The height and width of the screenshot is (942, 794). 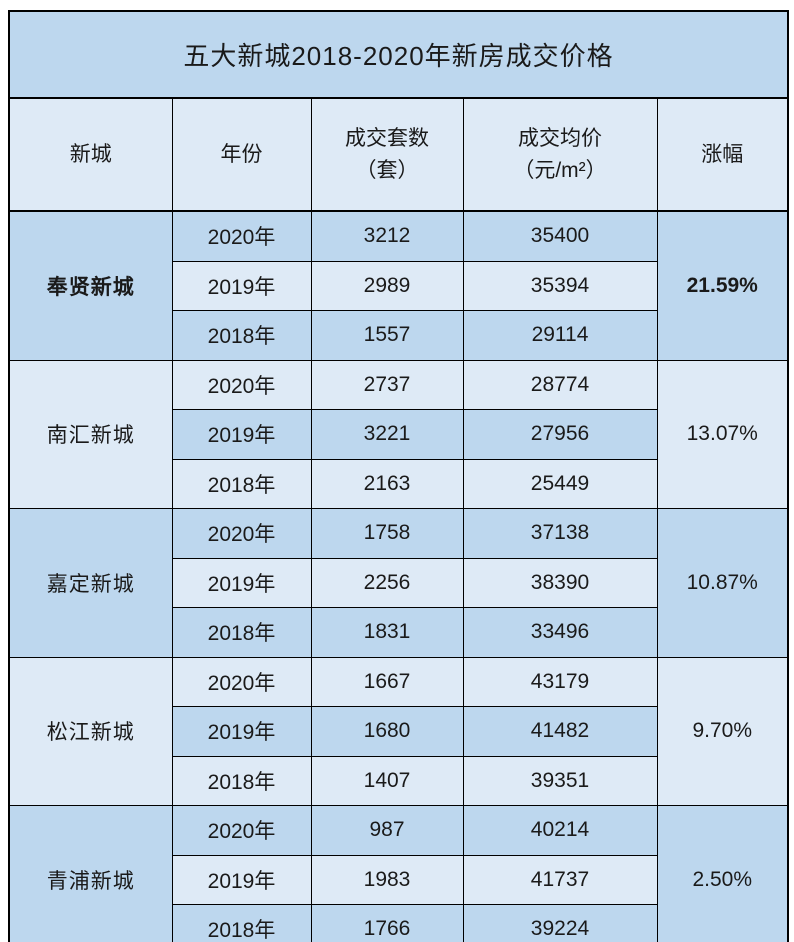 I want to click on table-row: 2019年 1983 41737, so click(x=398, y=879).